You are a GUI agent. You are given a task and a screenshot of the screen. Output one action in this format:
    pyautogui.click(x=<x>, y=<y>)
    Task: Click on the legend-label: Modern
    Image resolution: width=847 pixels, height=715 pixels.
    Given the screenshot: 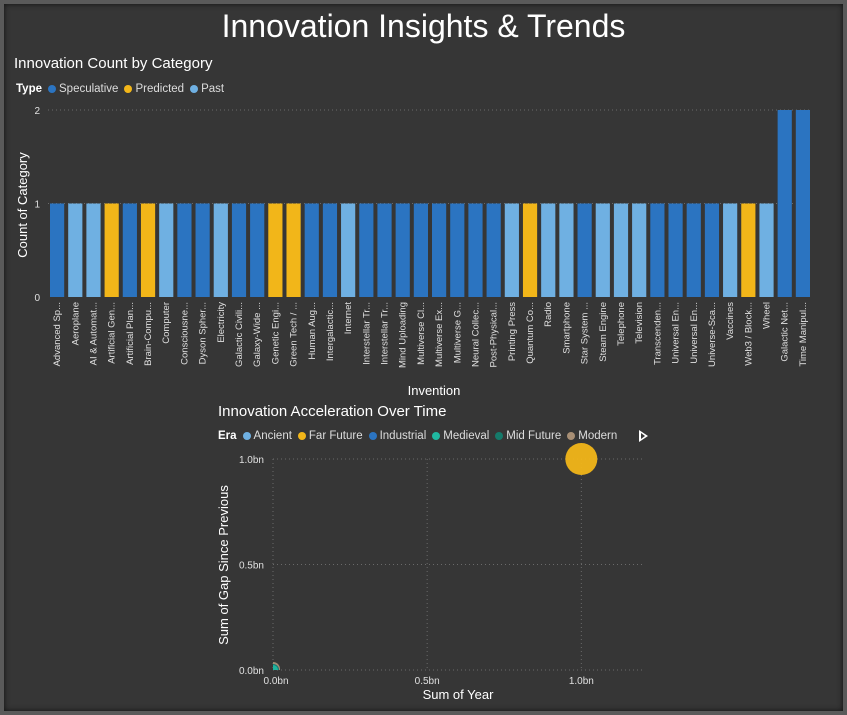 What is the action you would take?
    pyautogui.click(x=598, y=436)
    